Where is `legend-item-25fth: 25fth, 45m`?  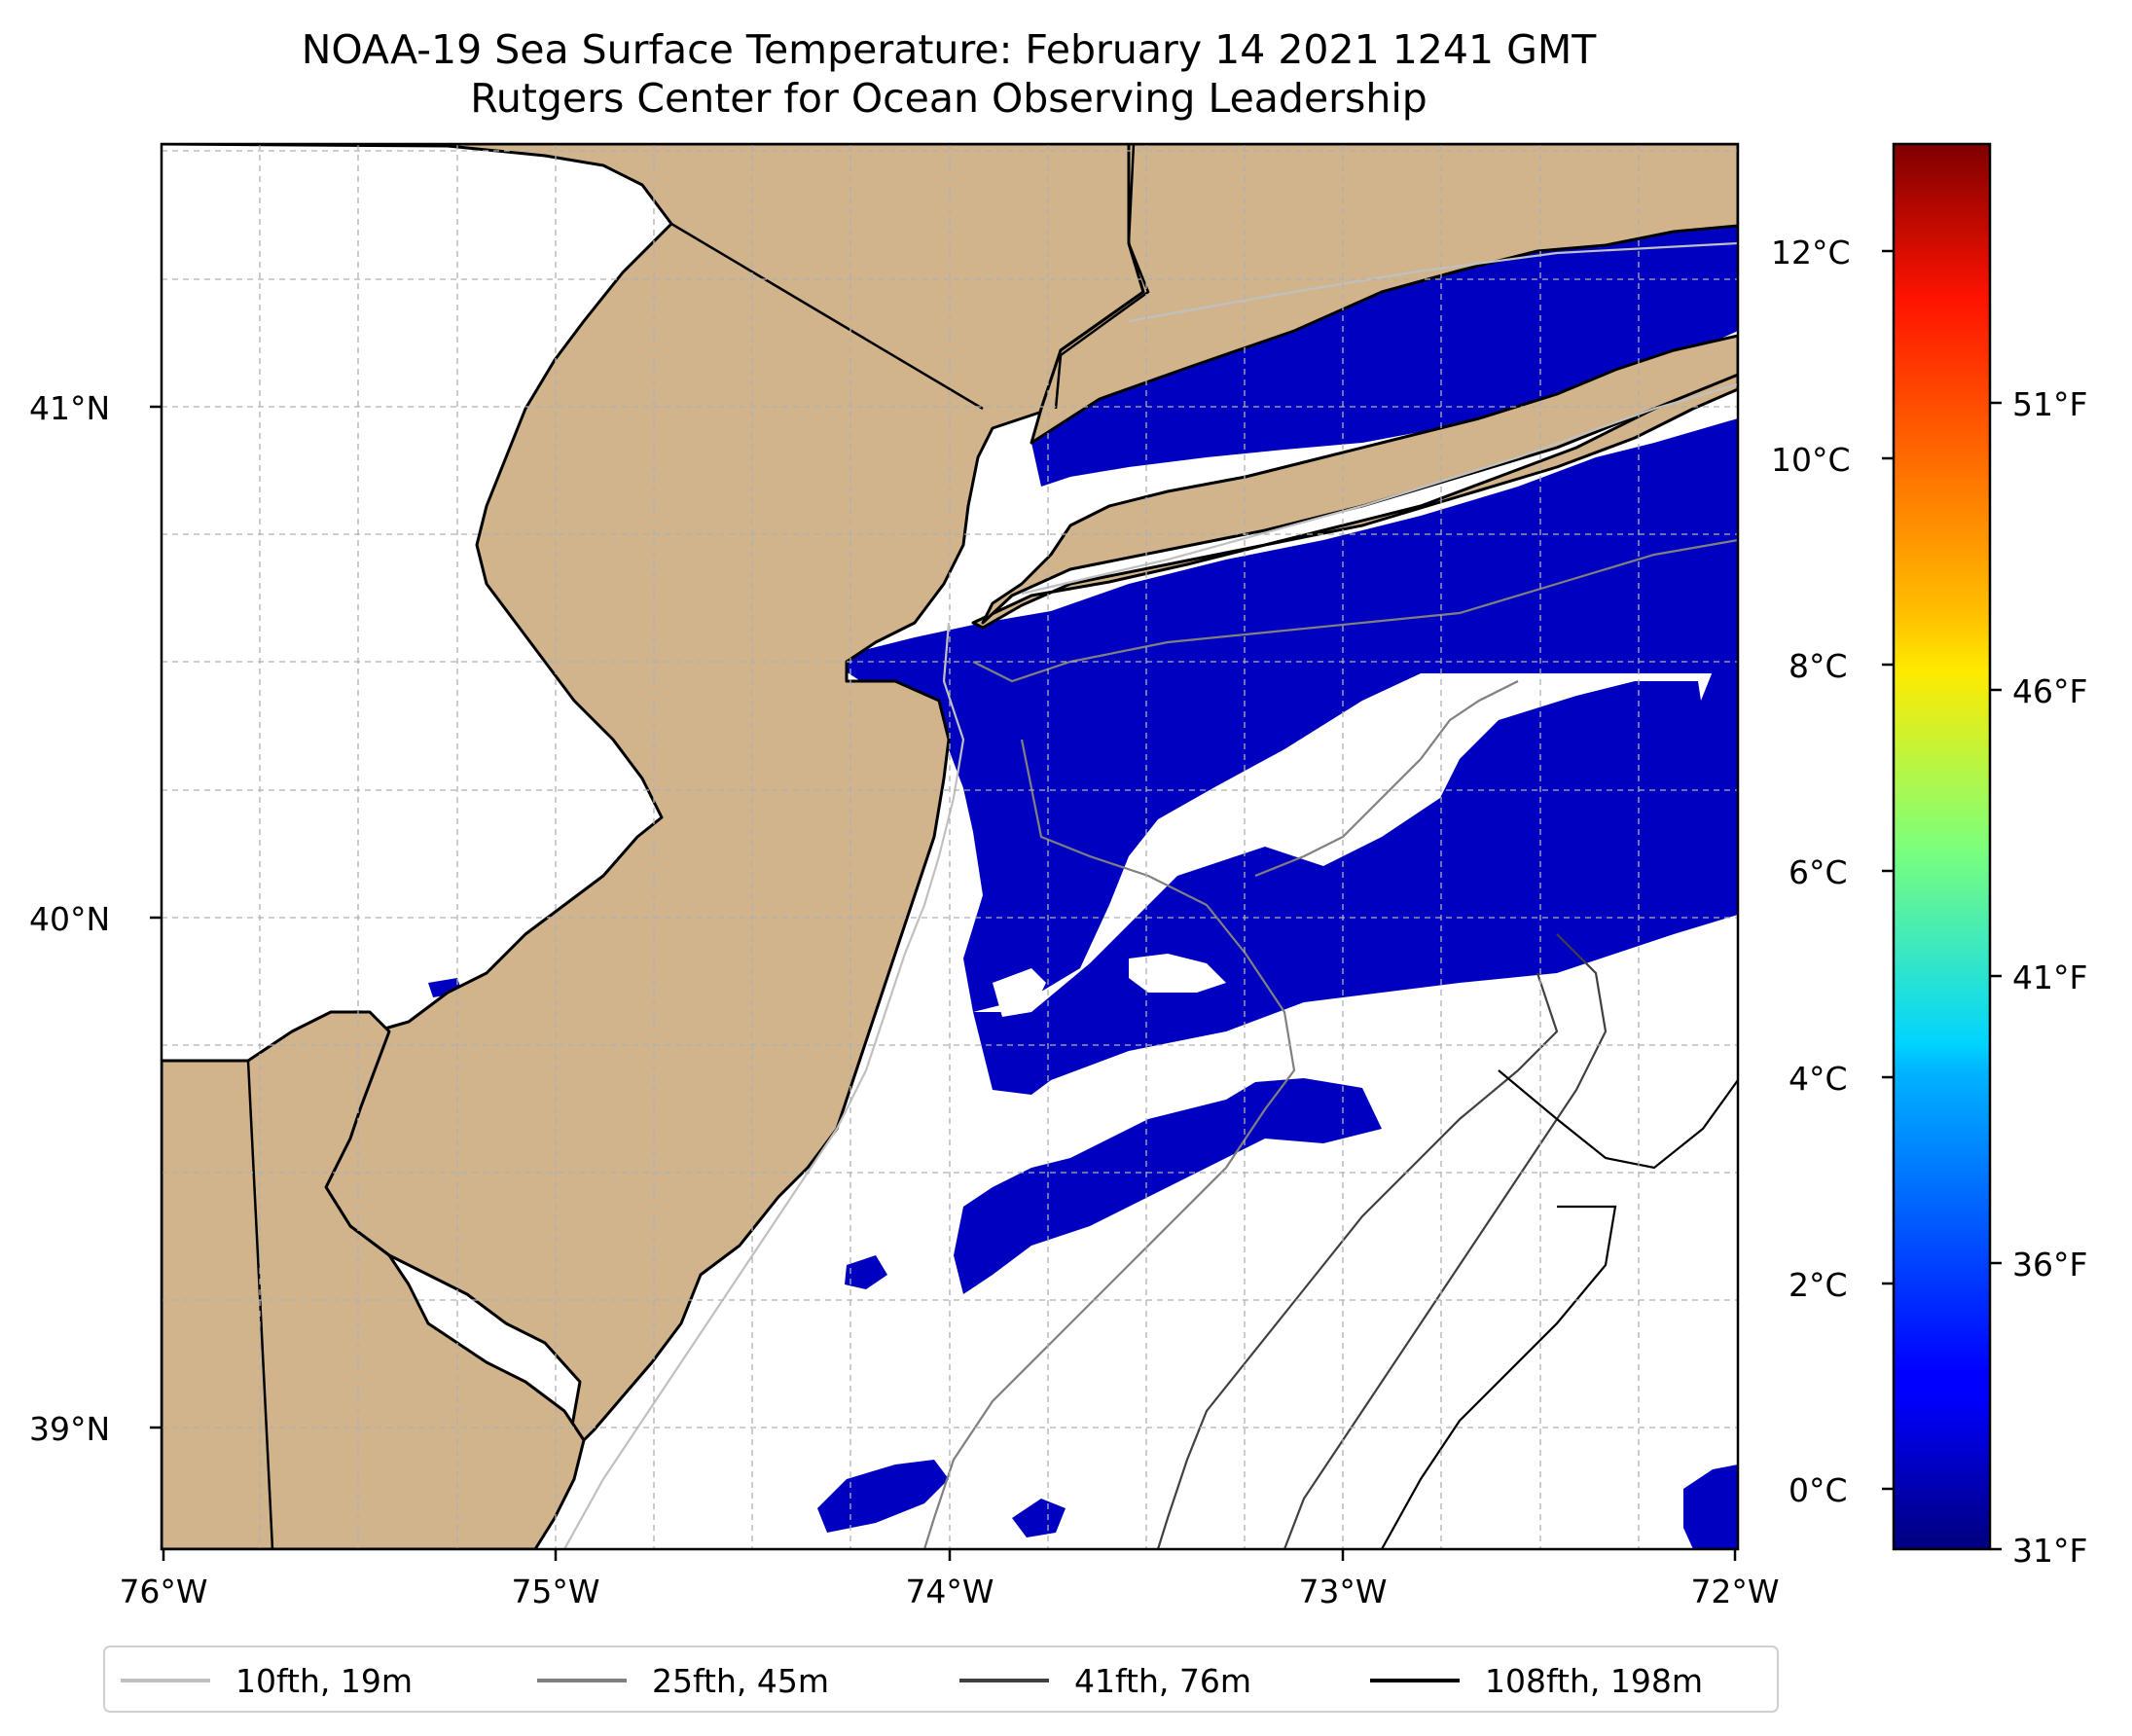 legend-item-25fth: 25fth, 45m is located at coordinates (683, 1681).